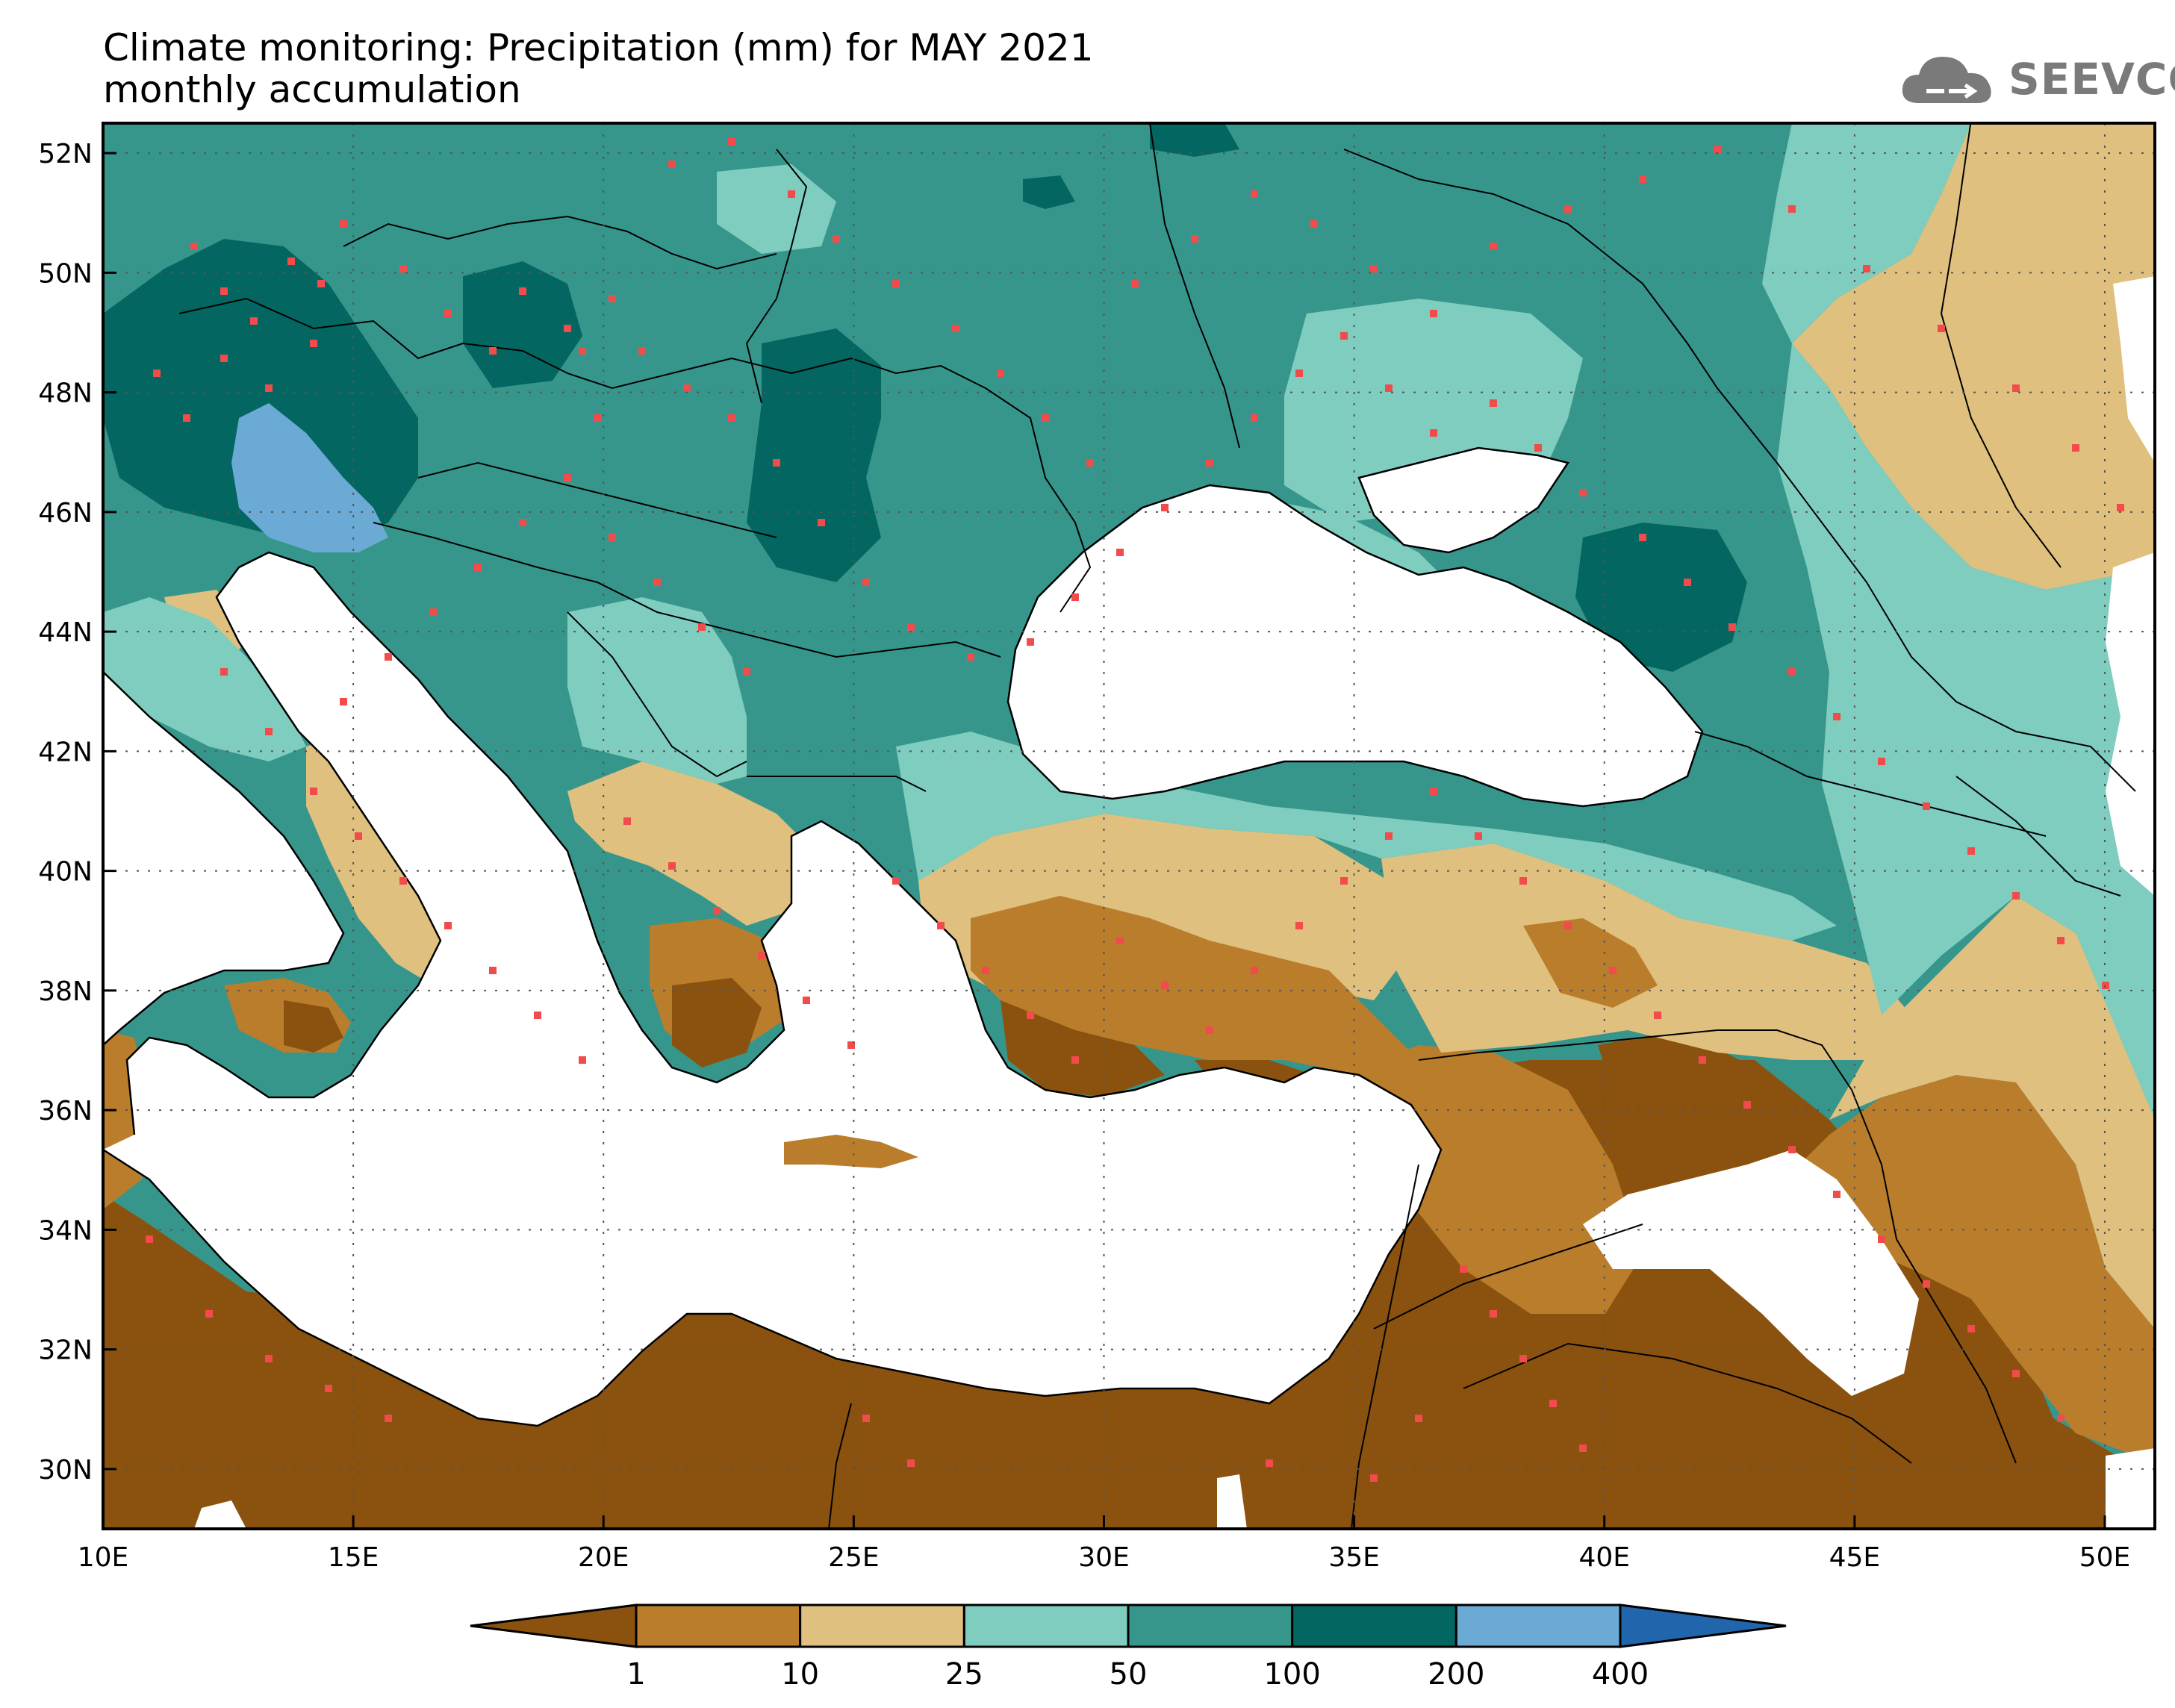  What do you see at coordinates (2035, 78) in the screenshot?
I see `seevccc-logo: SEEVCCC` at bounding box center [2035, 78].